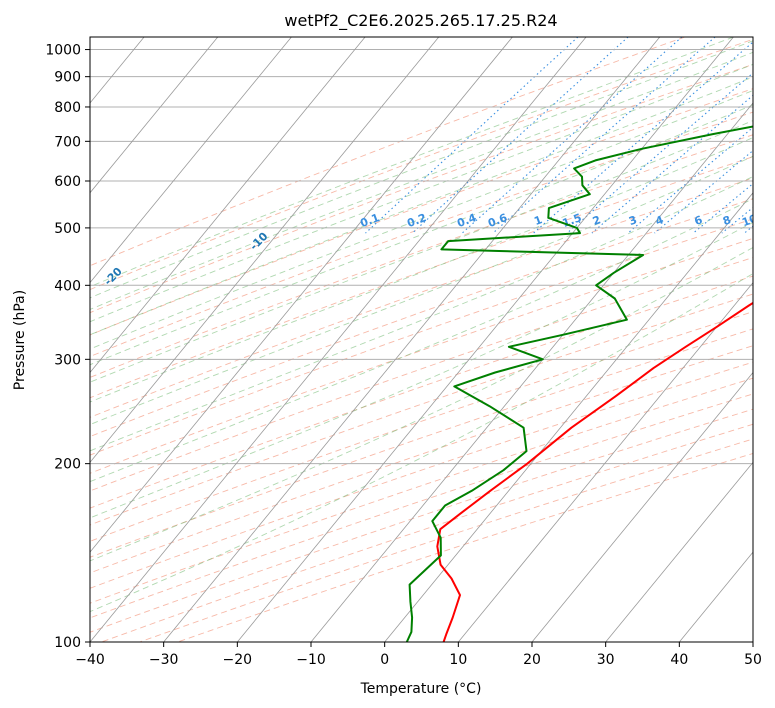 The height and width of the screenshot is (708, 775). I want to click on y-axis-label: Pressure (hPa), so click(20, 340).